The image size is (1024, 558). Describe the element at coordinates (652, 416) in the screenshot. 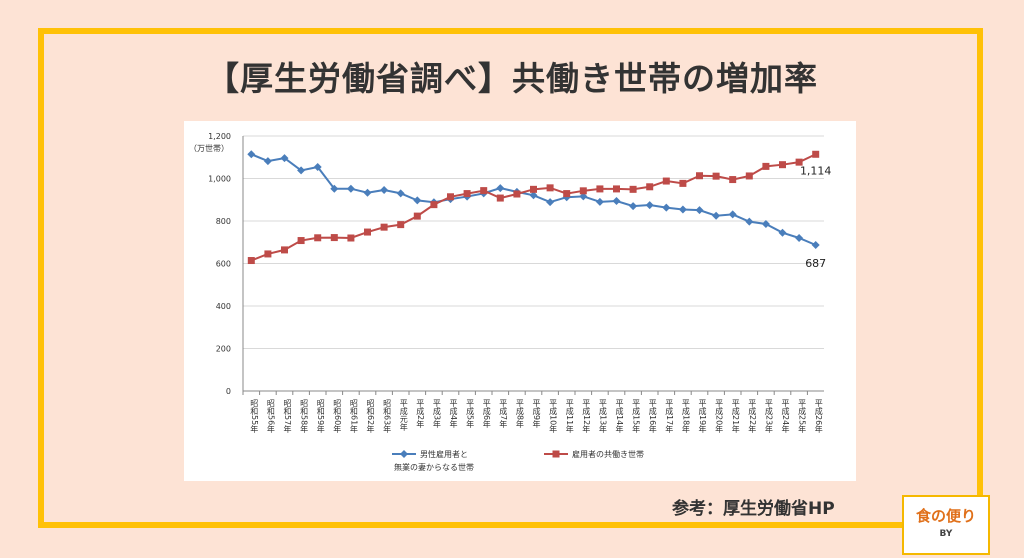

I see `x-tick-label: 平成16年` at that location.